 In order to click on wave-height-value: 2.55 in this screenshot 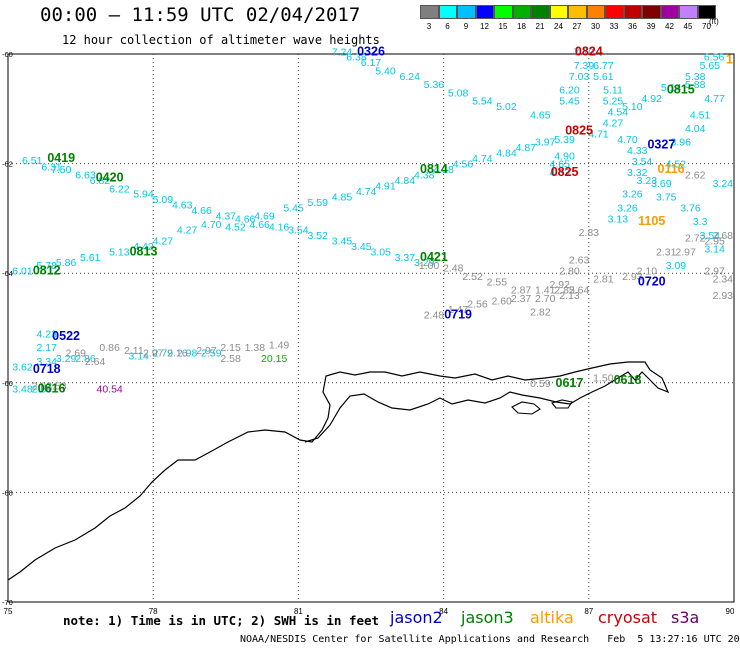, I will do `click(497, 282)`.